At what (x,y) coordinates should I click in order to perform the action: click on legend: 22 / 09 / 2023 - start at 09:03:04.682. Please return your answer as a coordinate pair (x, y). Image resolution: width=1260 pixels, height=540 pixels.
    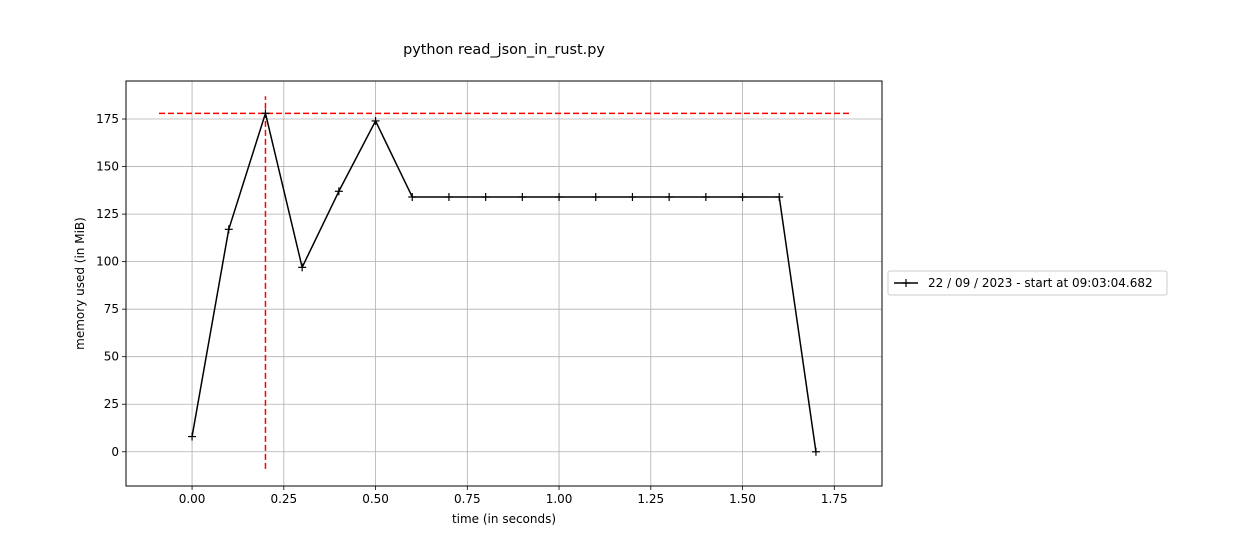
    Looking at the image, I should click on (1027, 283).